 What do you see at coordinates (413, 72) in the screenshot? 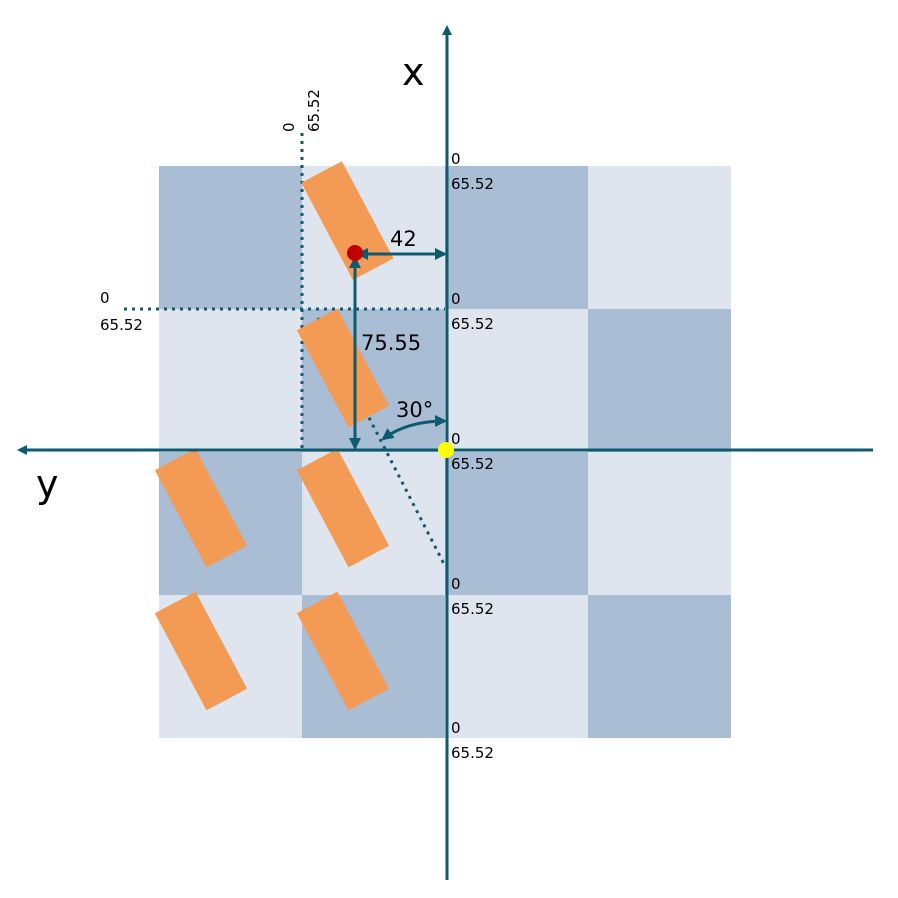
I see `x-axis-label: x` at bounding box center [413, 72].